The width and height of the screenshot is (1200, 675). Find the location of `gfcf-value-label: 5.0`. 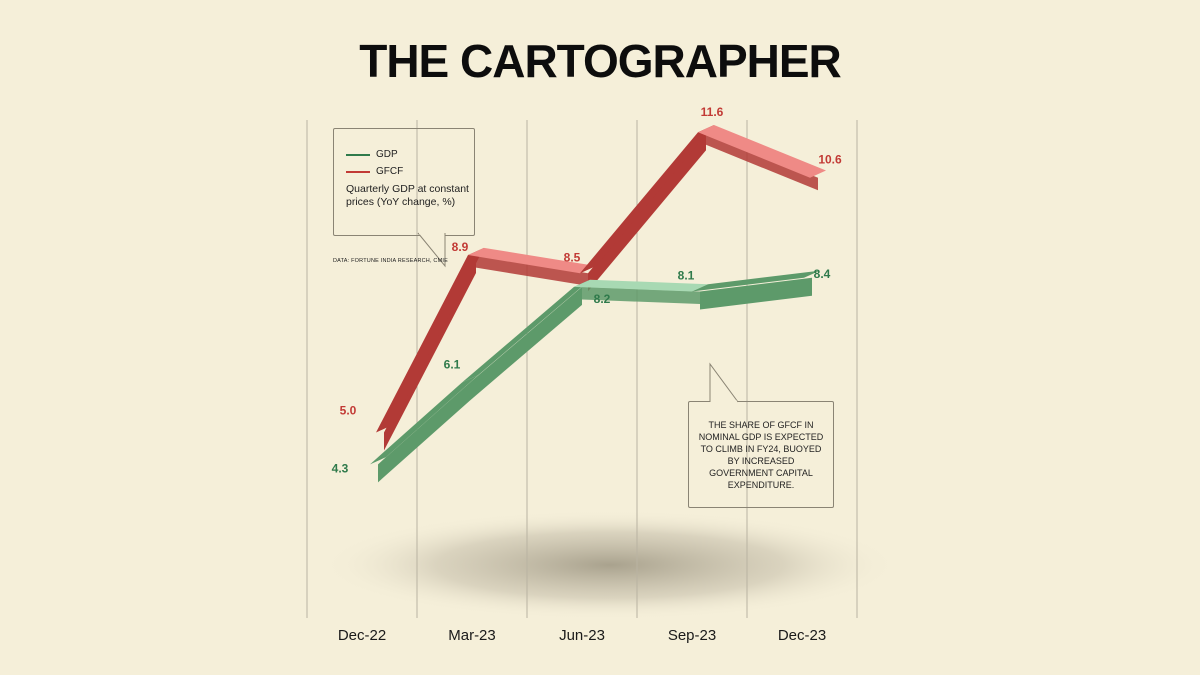

gfcf-value-label: 5.0 is located at coordinates (348, 411).